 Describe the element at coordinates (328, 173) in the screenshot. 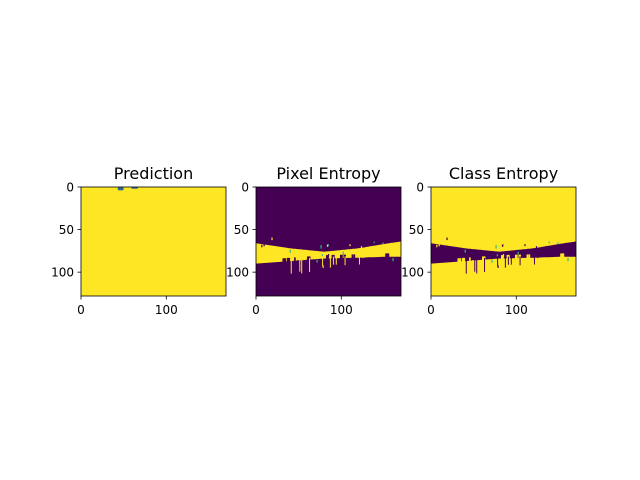

I see `subplot-title: Pixel Entropy` at that location.